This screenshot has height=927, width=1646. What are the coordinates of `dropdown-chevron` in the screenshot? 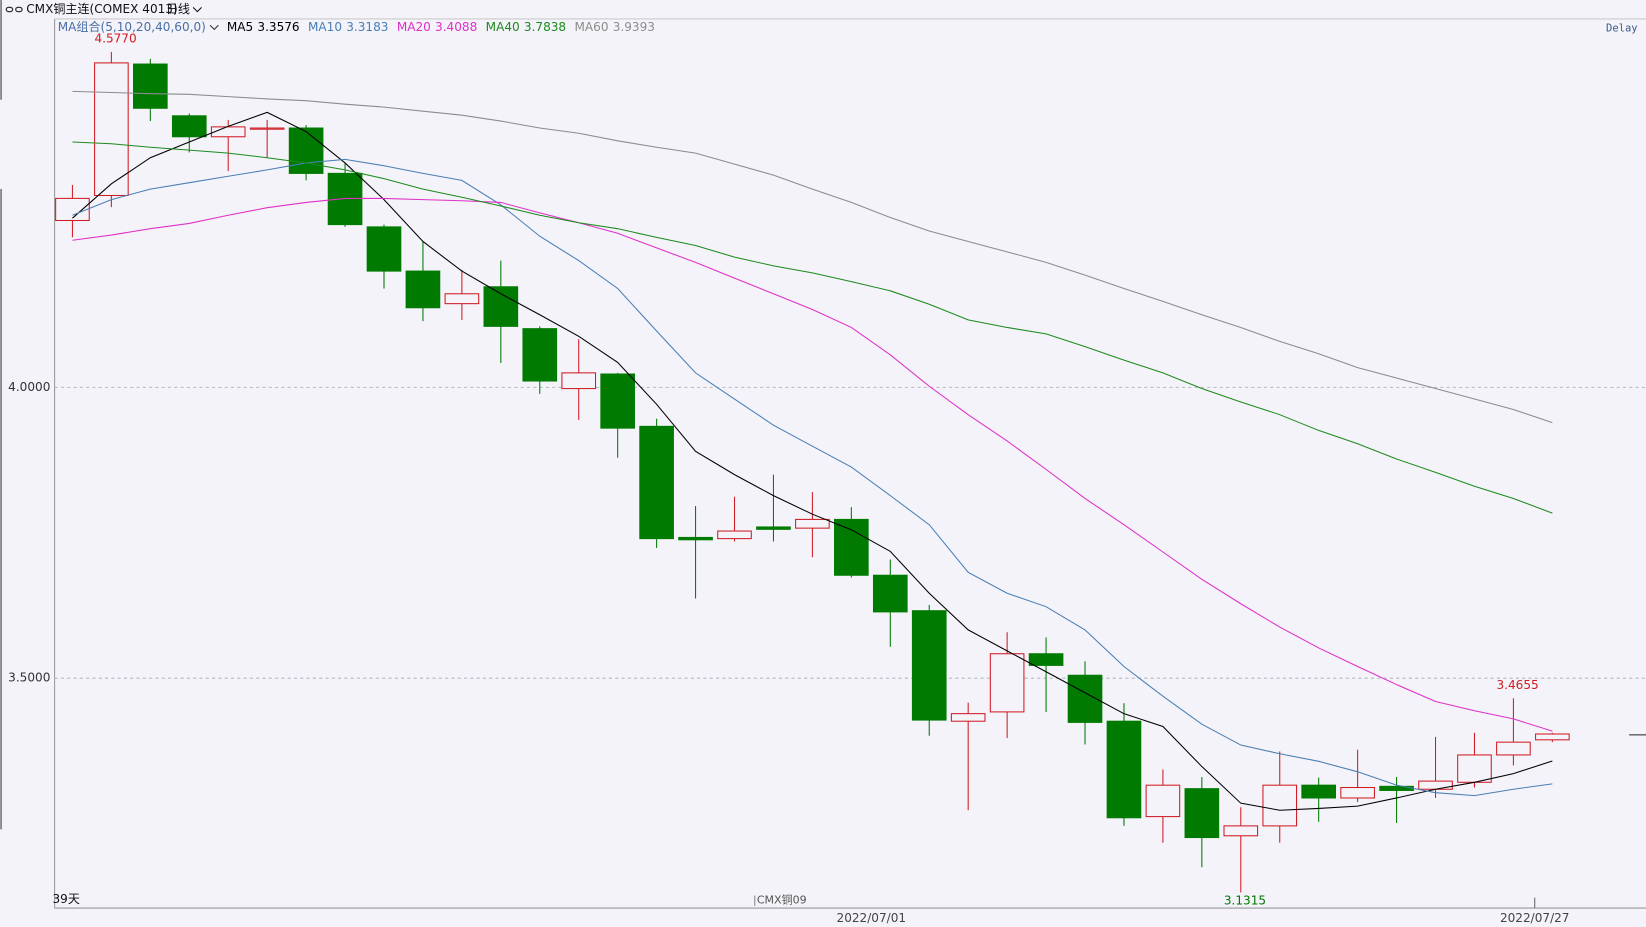 It's located at (197, 10).